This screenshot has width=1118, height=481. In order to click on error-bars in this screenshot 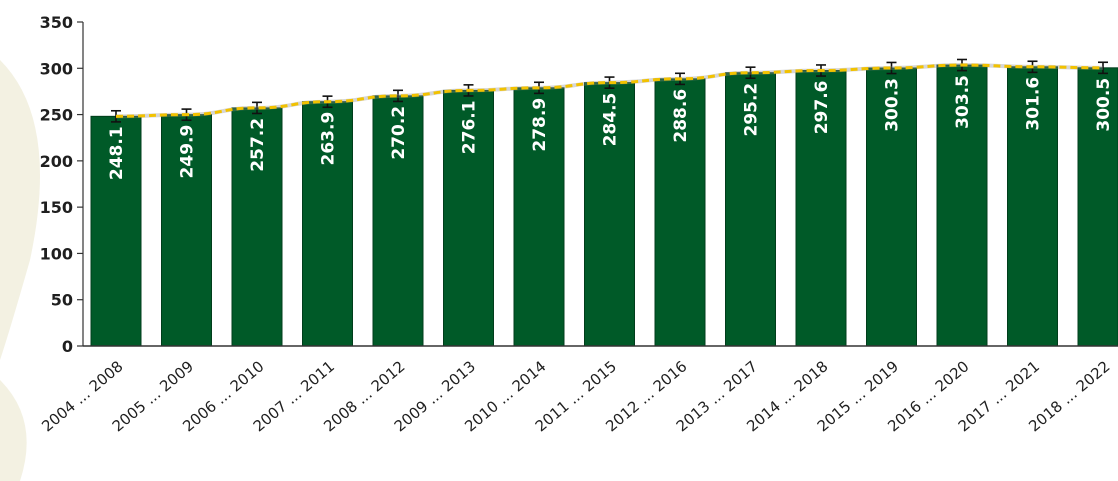, I will do `click(609, 90)`.